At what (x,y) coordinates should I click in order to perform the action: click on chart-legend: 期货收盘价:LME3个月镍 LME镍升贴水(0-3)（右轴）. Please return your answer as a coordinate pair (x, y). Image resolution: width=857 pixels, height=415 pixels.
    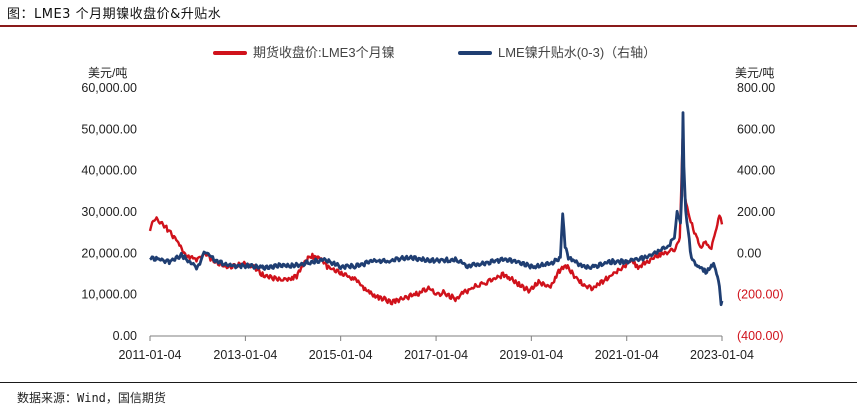
    Looking at the image, I should click on (434, 52).